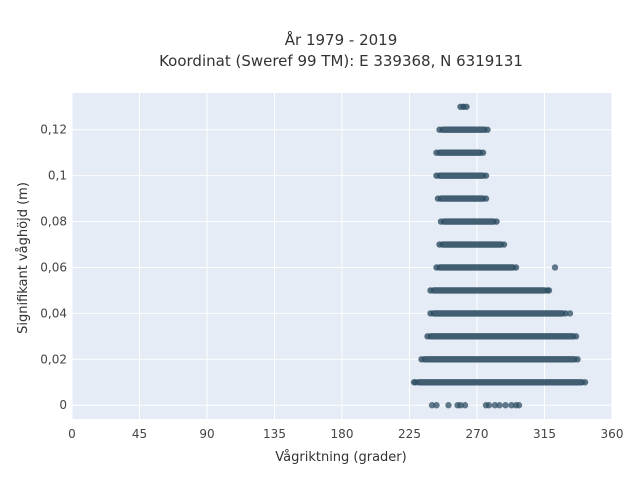 The width and height of the screenshot is (640, 480). I want to click on y-tick-label: 0,06, so click(53, 267).